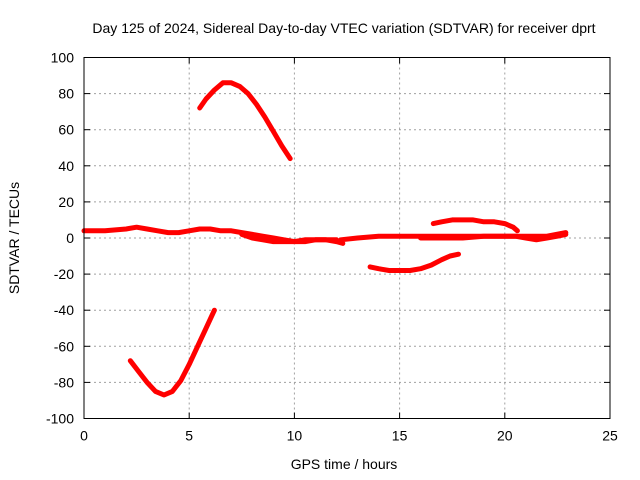  I want to click on y-tick-label: -60, so click(64, 346).